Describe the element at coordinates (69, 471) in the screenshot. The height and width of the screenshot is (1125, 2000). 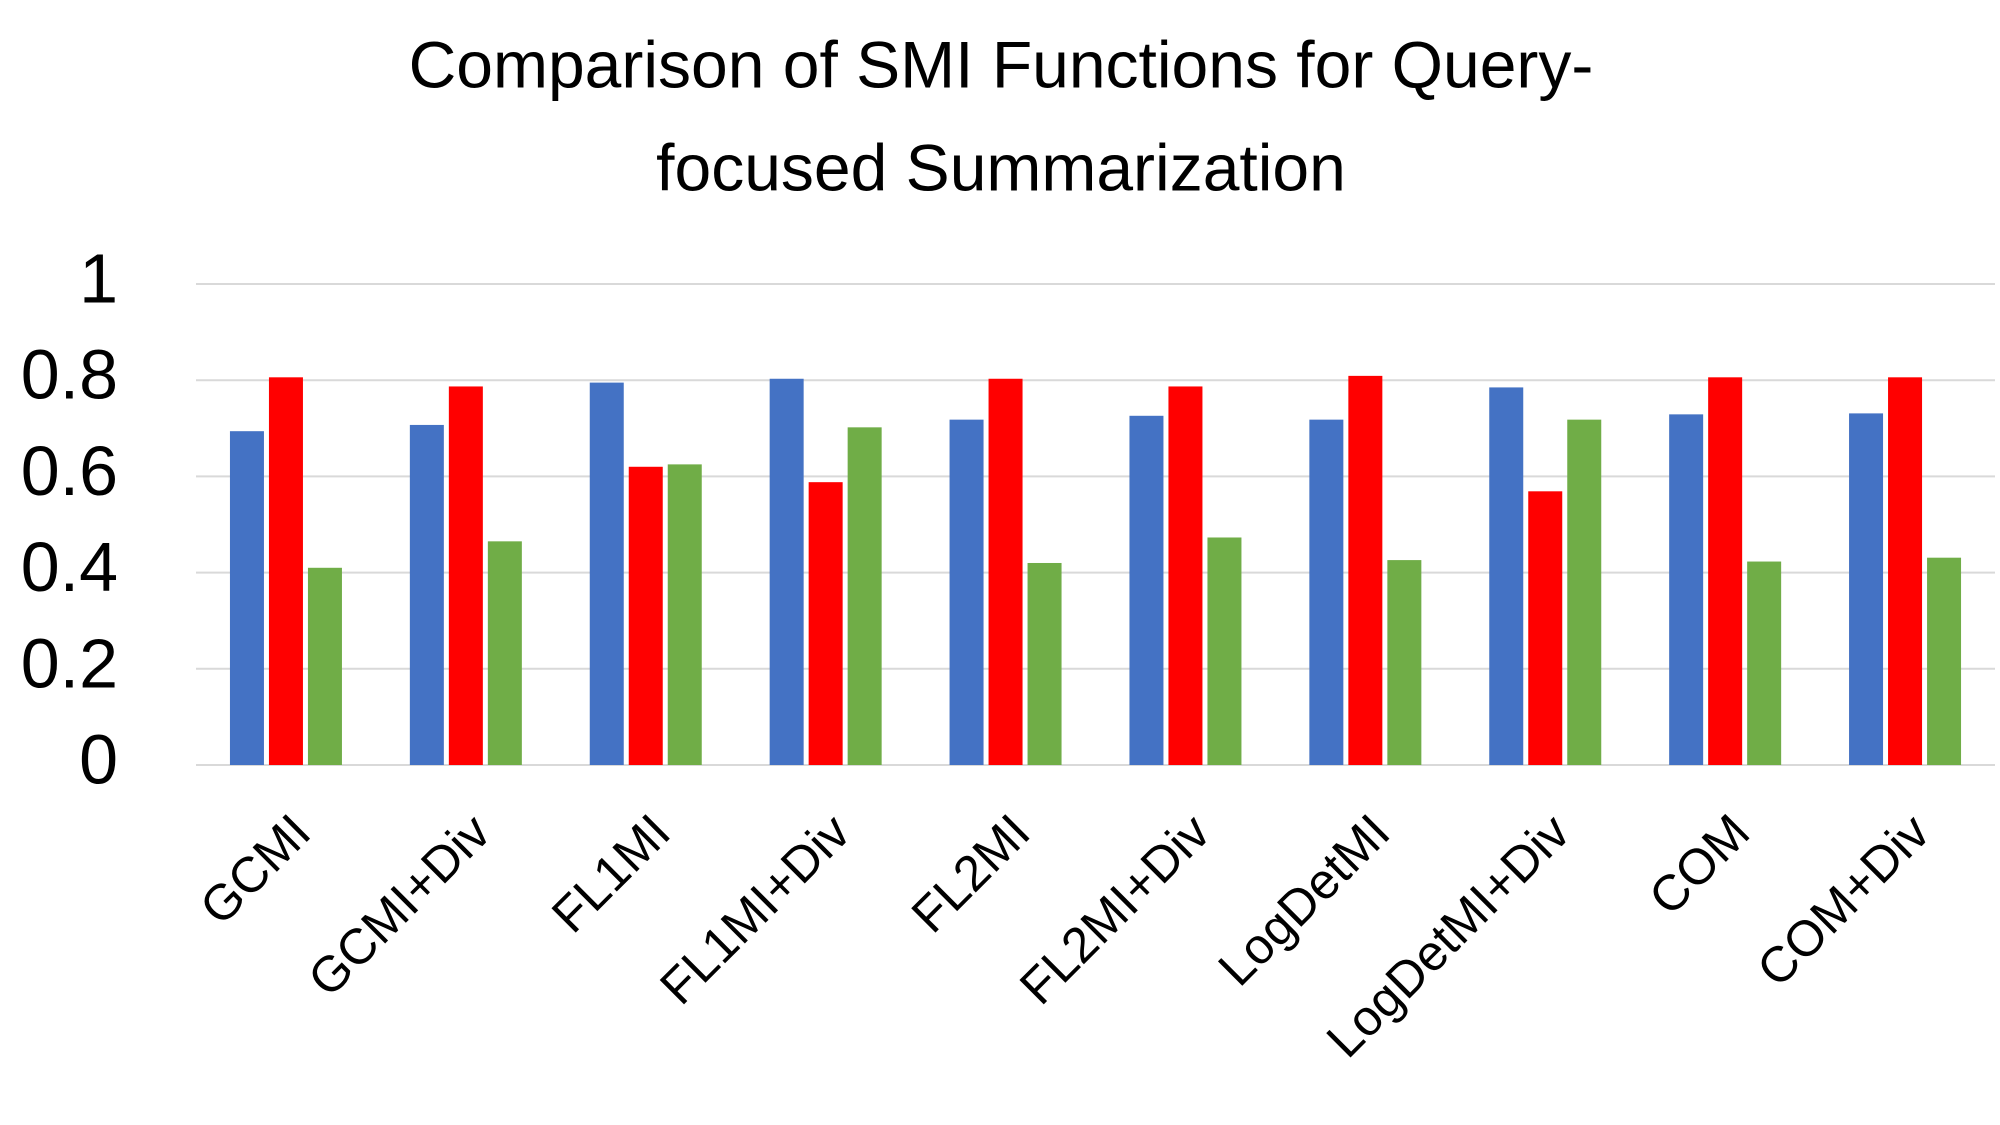
I see `y-tick-label: 0.6` at that location.